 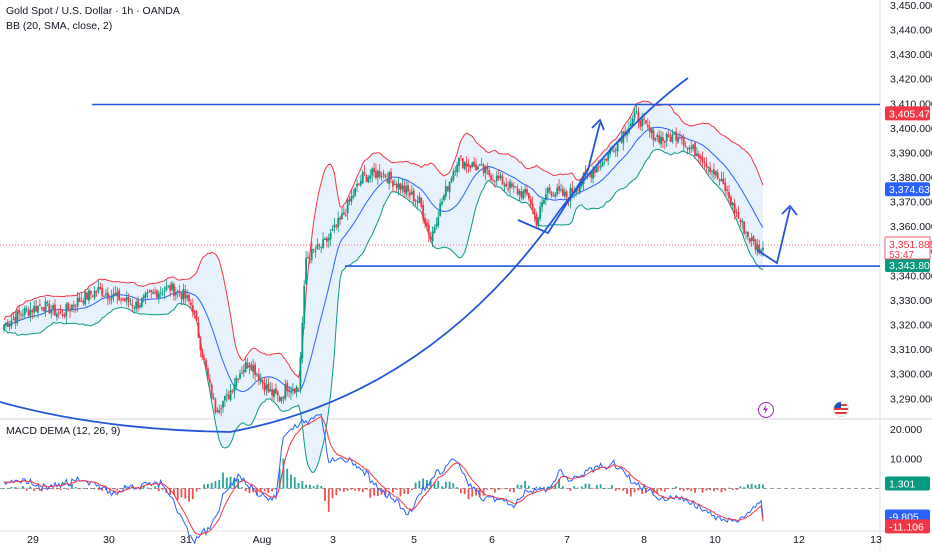 I want to click on price-tick-label: 3,360.000, so click(x=911, y=227).